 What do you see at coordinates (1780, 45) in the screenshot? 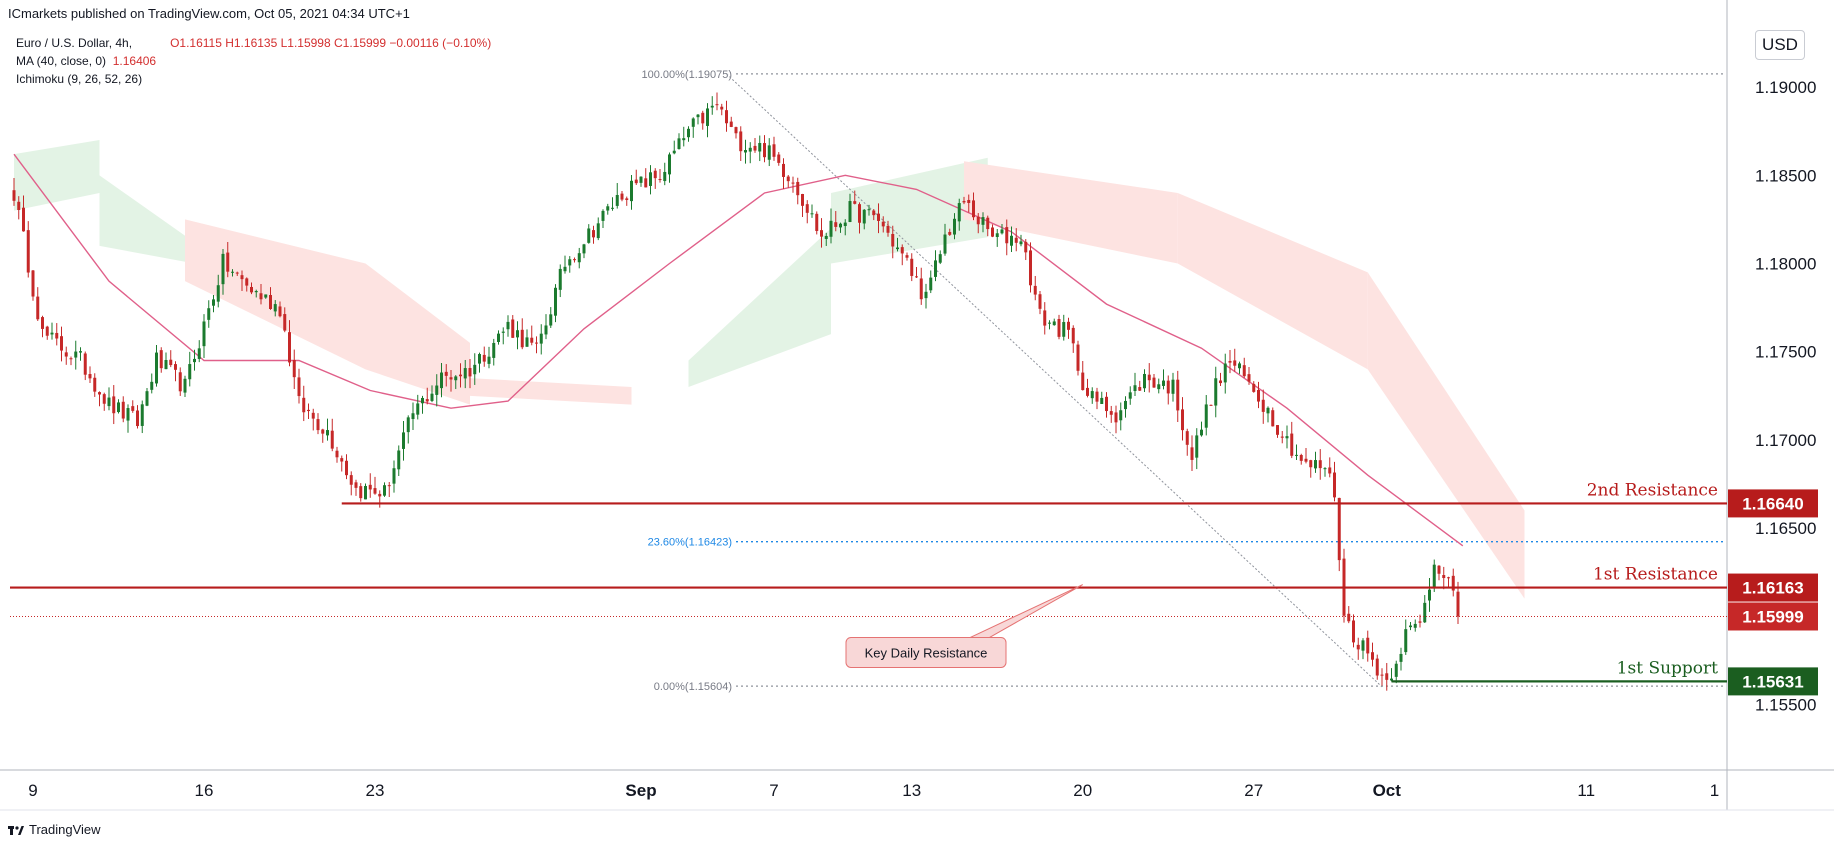
I see `currency-button: USD` at bounding box center [1780, 45].